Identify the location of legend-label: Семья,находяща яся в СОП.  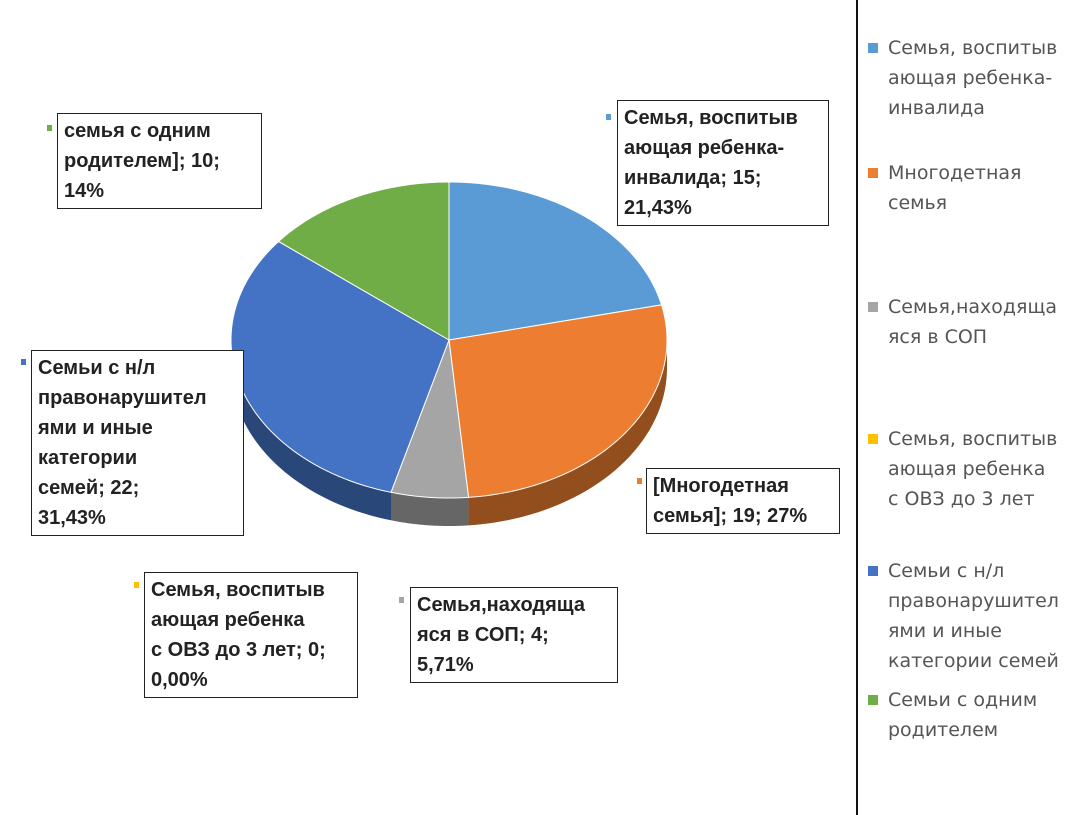
(972, 322).